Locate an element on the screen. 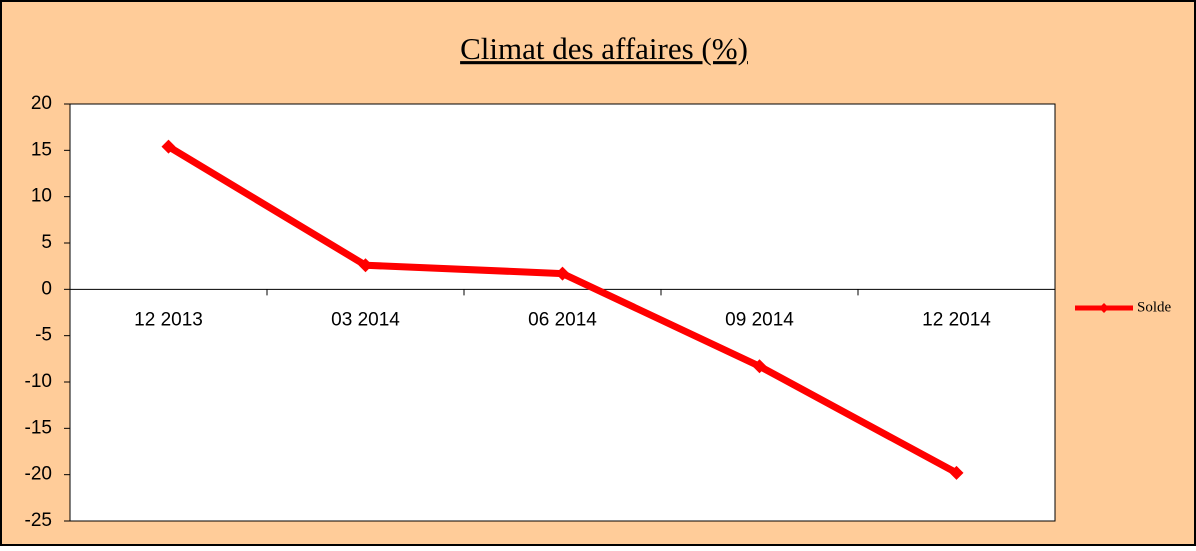 The width and height of the screenshot is (1196, 551). x-tick-label: 12 2013 is located at coordinates (168, 319).